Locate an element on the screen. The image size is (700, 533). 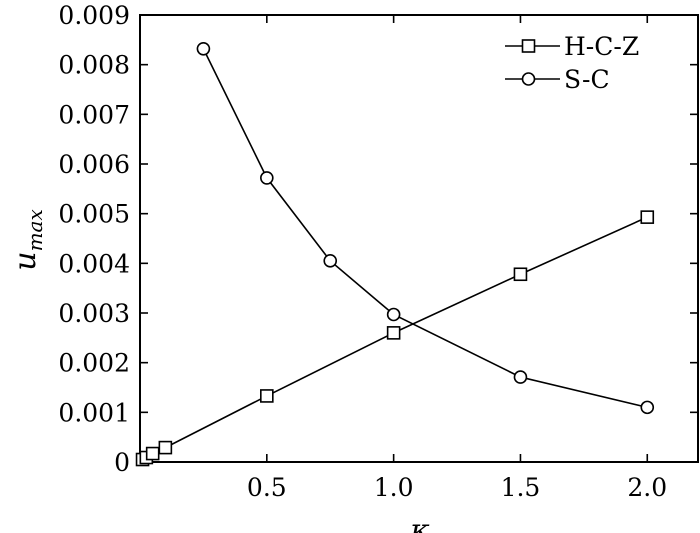
legend-item: S-C is located at coordinates (557, 79).